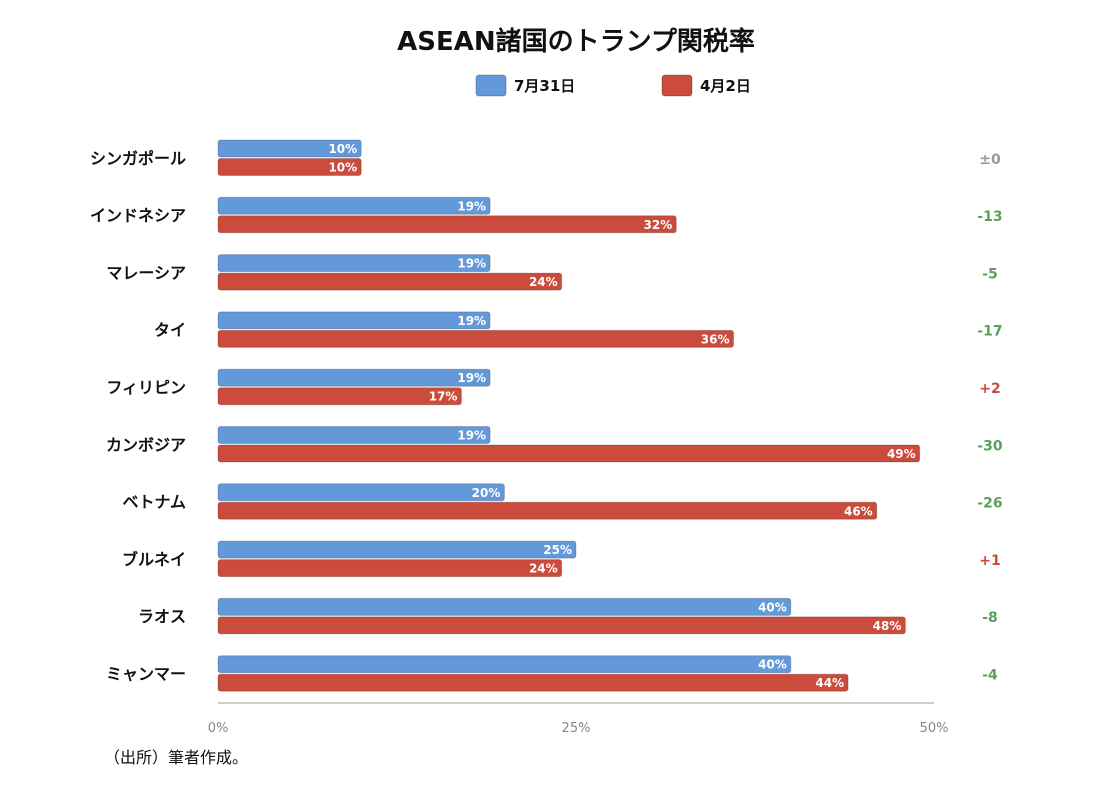 This screenshot has height=794, width=1115. I want to click on bar-value-label: 46%, so click(858, 511).